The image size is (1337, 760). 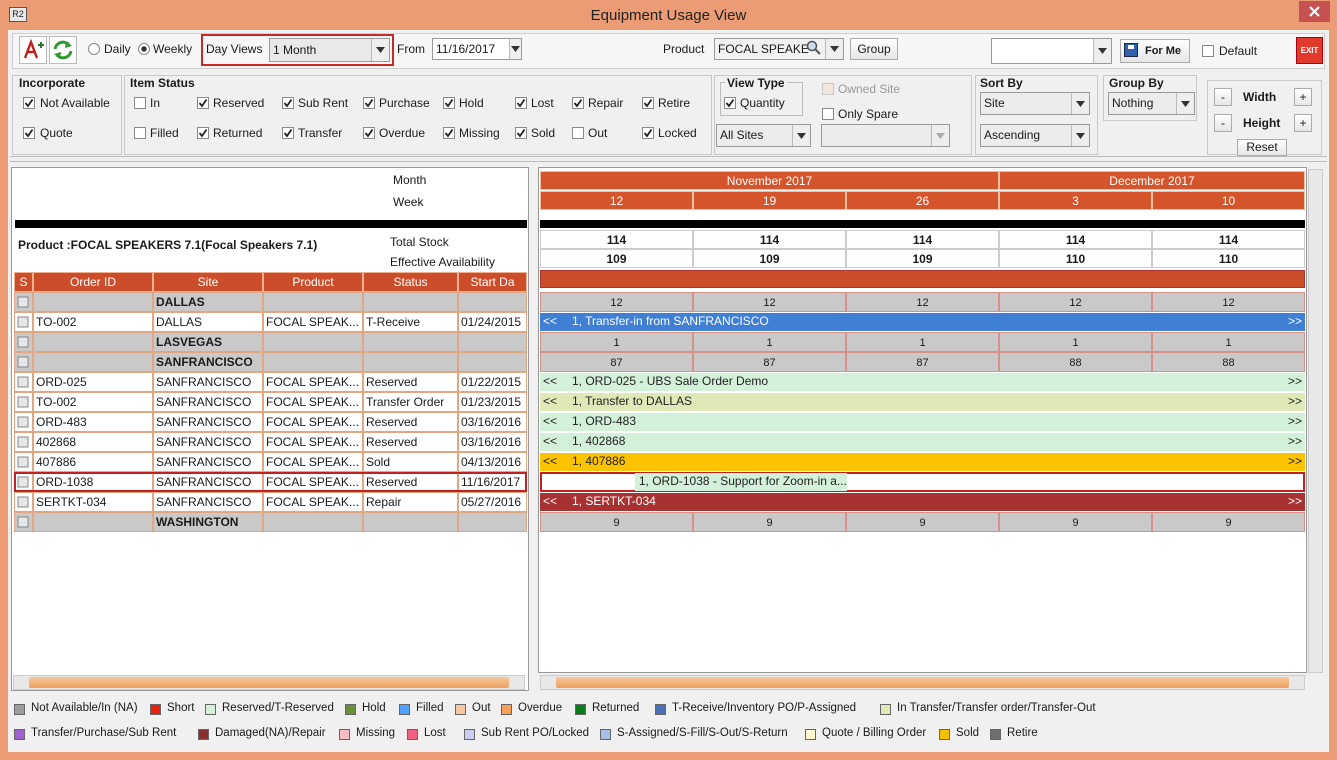 I want to click on checkbox-label: Out, so click(x=598, y=133).